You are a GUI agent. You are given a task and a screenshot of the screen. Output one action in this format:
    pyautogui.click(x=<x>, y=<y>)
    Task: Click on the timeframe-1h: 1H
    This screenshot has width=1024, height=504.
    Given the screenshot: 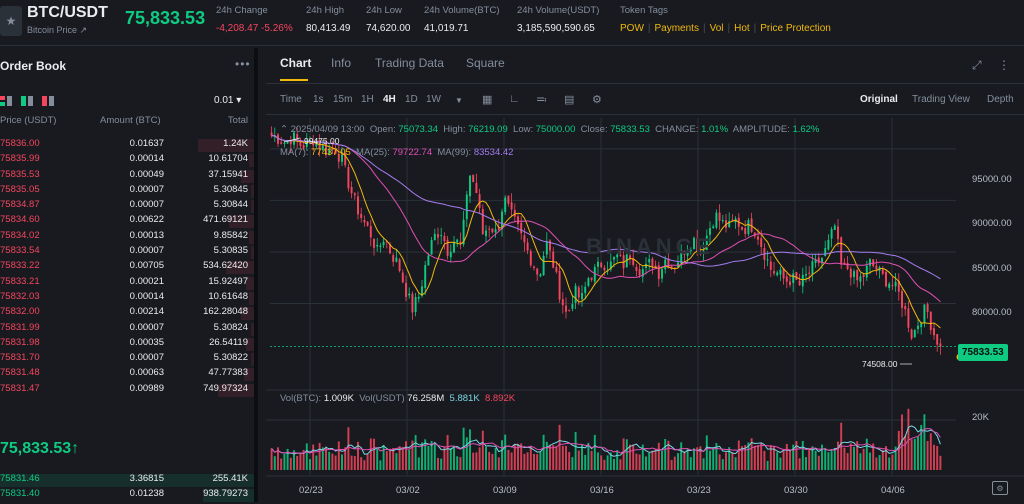 What is the action you would take?
    pyautogui.click(x=367, y=99)
    